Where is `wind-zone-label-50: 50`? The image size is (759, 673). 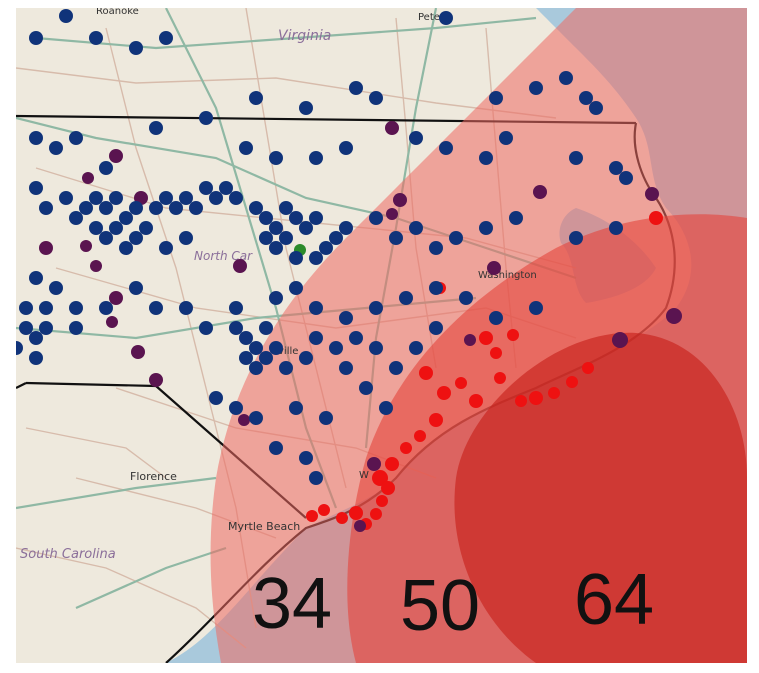 wind-zone-label-50: 50 is located at coordinates (440, 606).